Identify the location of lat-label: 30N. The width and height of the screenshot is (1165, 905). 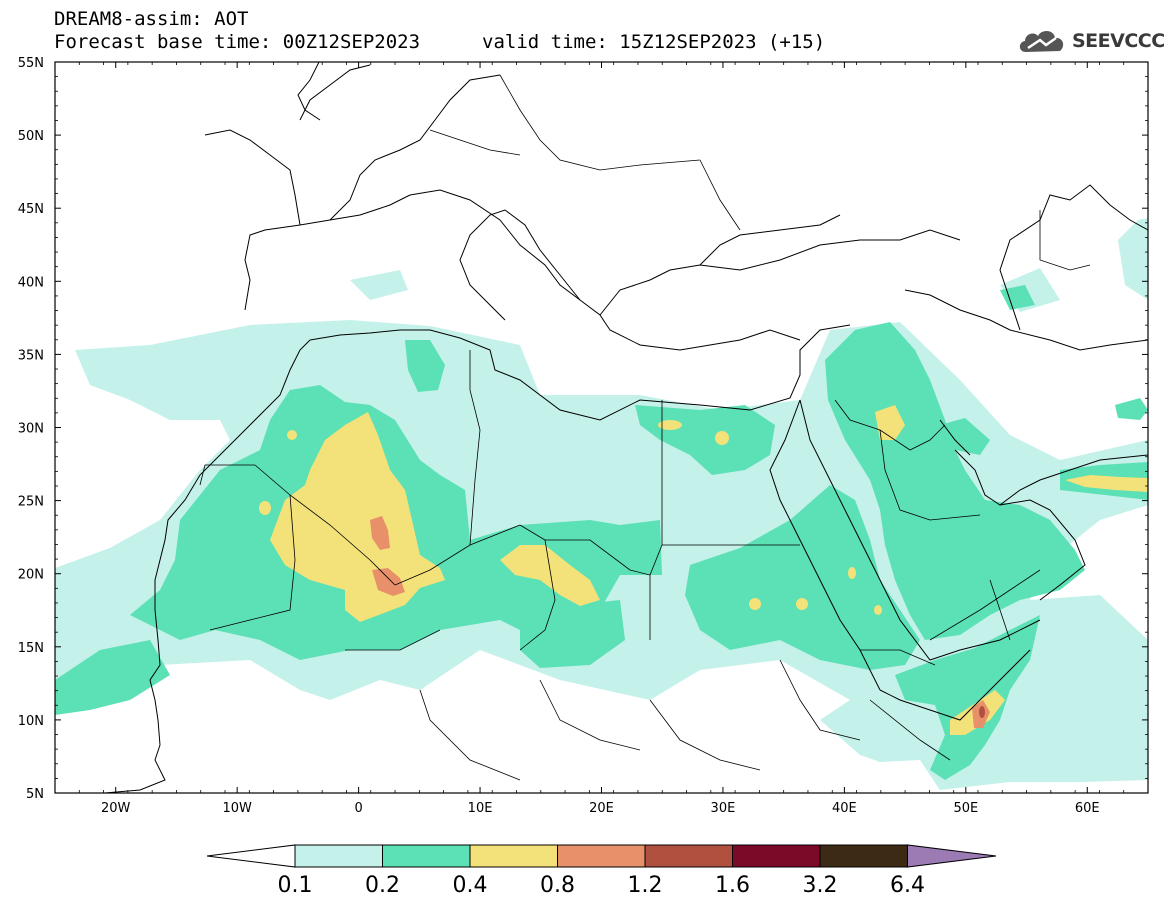
(31, 429).